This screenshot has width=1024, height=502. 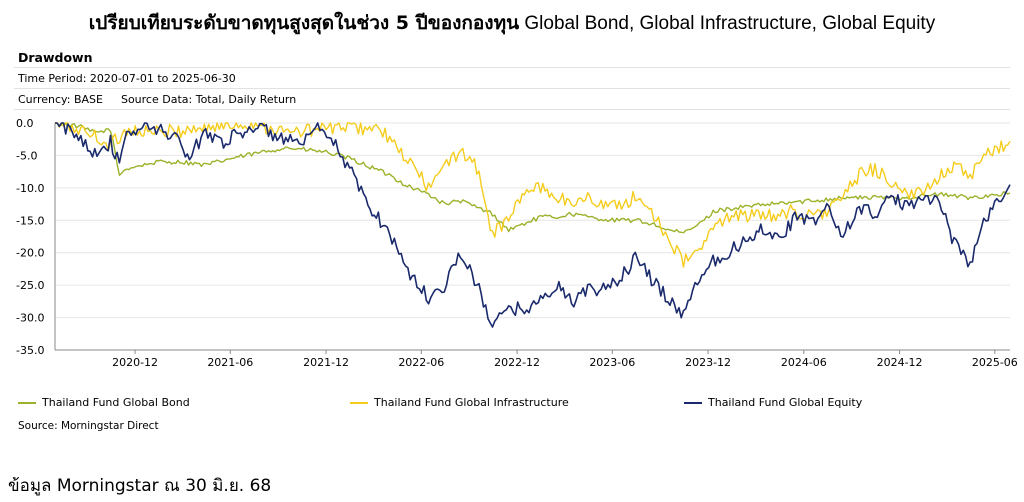 I want to click on x-tick-label: 2023-12, so click(x=708, y=362).